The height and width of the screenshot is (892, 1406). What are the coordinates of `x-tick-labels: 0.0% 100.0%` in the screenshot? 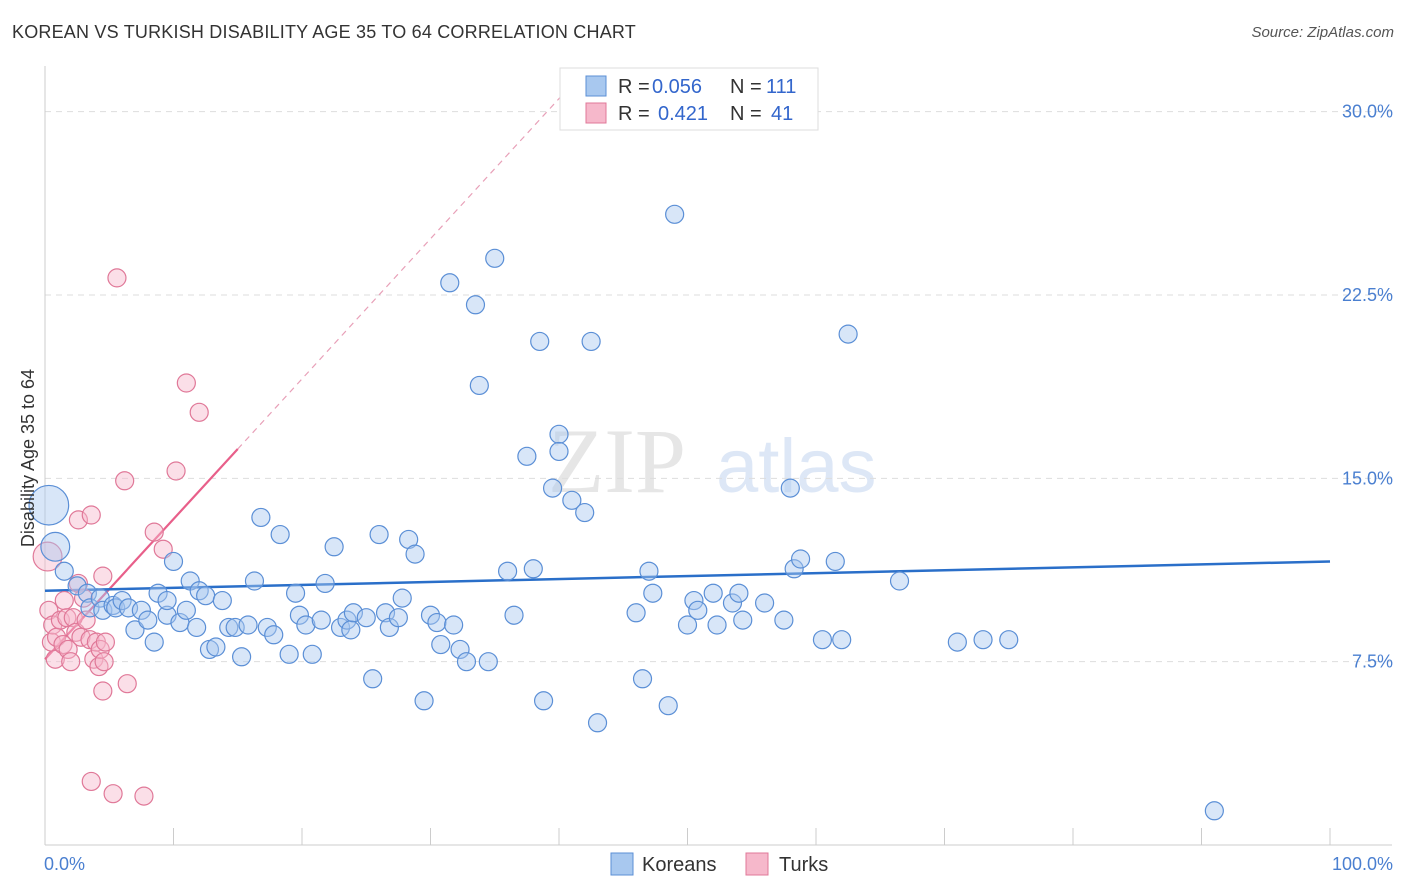 It's located at (718, 864).